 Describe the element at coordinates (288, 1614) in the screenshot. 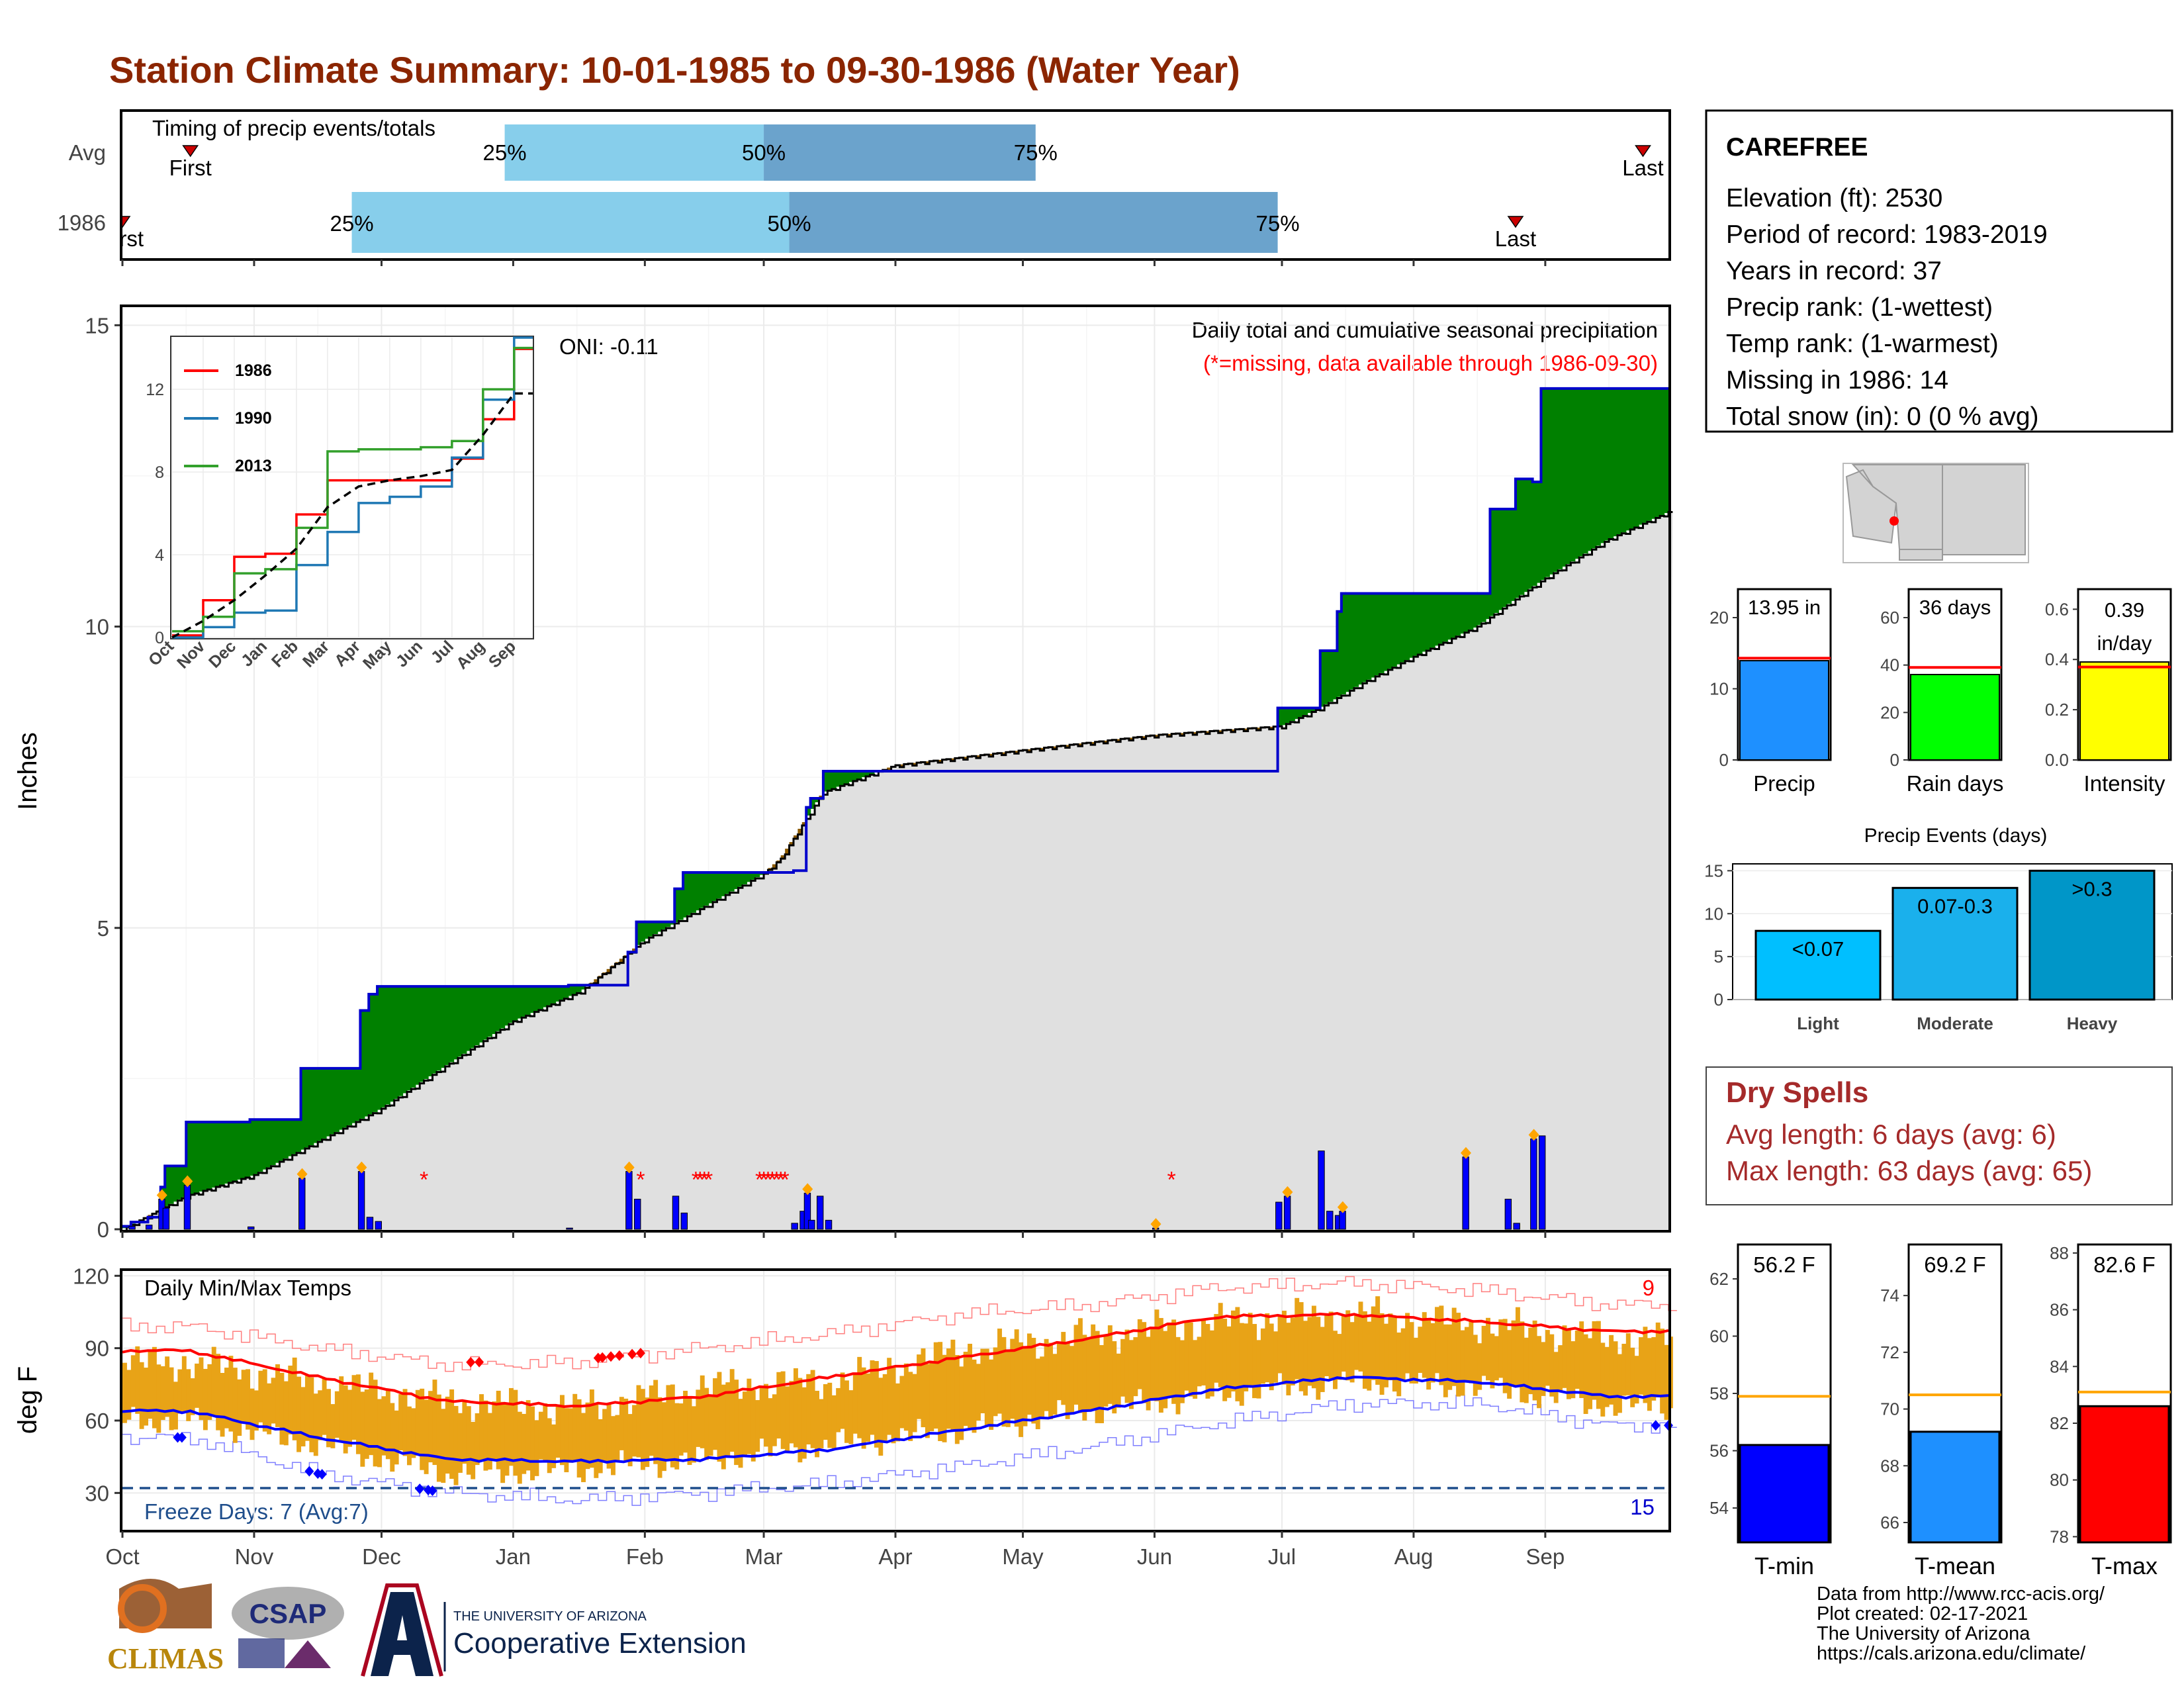

I see `csap-logo-cloud` at that location.